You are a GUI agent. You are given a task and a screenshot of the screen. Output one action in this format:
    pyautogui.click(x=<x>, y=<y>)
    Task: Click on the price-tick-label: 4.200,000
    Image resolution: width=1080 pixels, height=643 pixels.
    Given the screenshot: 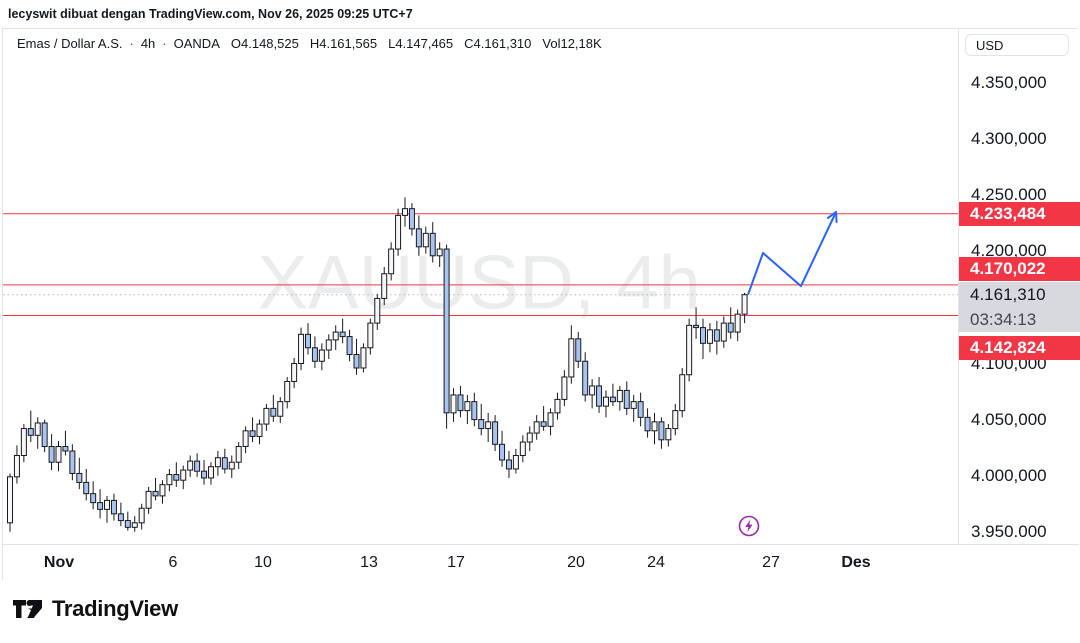 What is the action you would take?
    pyautogui.click(x=1009, y=251)
    